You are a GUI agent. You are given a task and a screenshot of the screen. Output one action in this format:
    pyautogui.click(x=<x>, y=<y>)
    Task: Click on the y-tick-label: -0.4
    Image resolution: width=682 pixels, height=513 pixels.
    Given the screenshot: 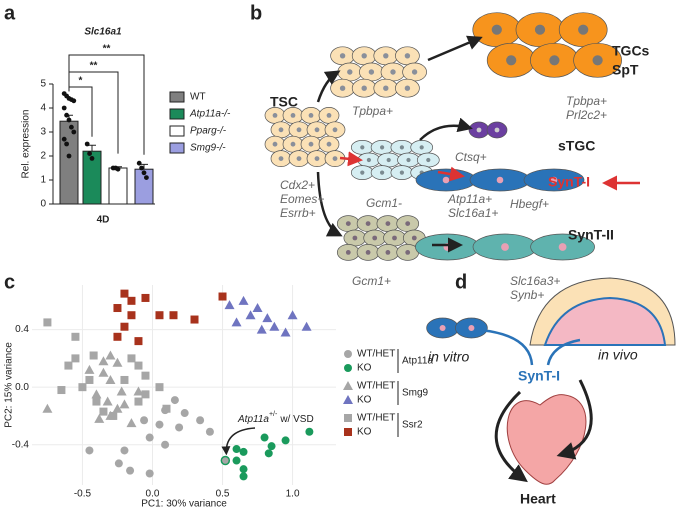 What is the action you would take?
    pyautogui.click(x=21, y=444)
    